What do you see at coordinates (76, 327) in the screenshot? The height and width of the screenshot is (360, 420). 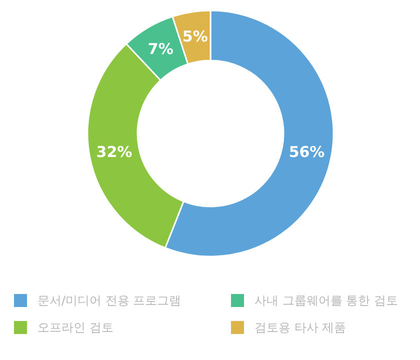 I see `legend-label: 오프라인 검토` at bounding box center [76, 327].